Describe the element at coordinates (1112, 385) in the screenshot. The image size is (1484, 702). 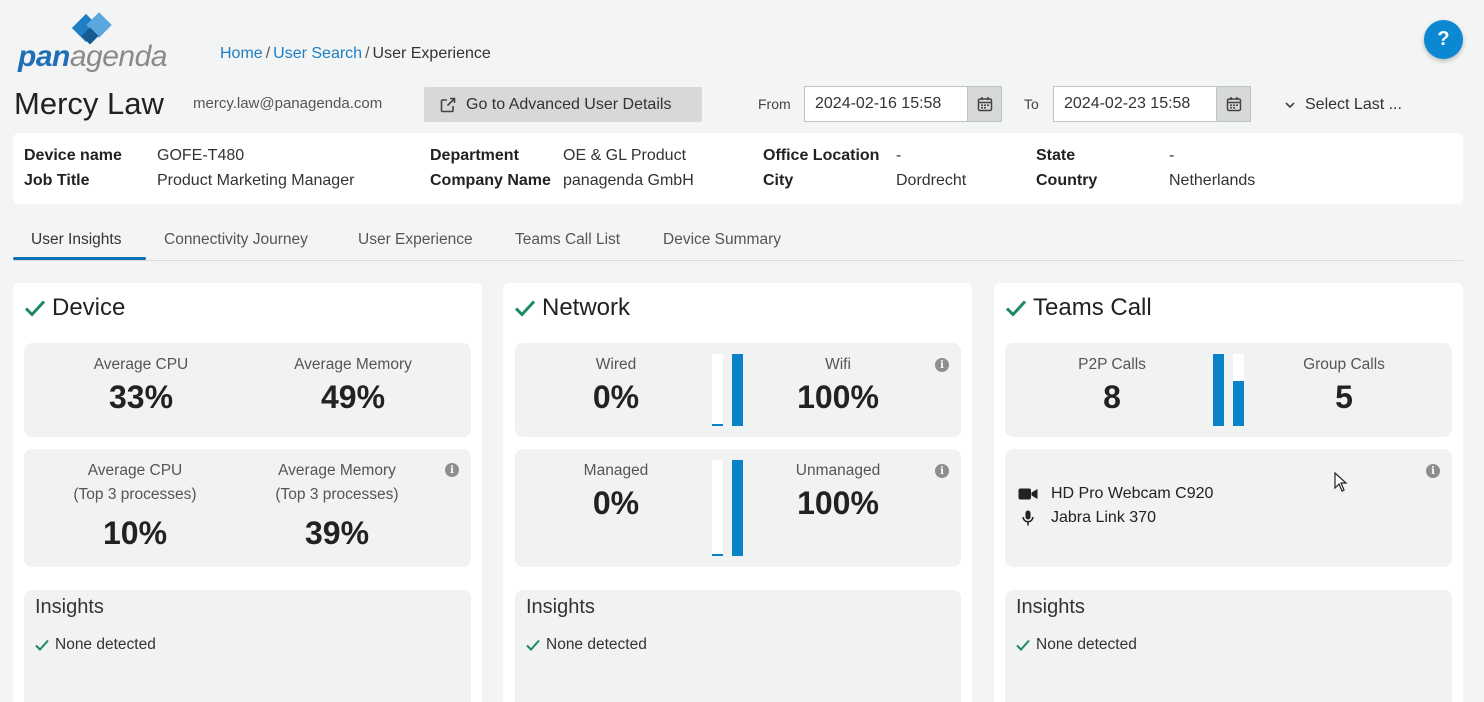
I see `p2p-calls-metric: P2P Calls 8` at that location.